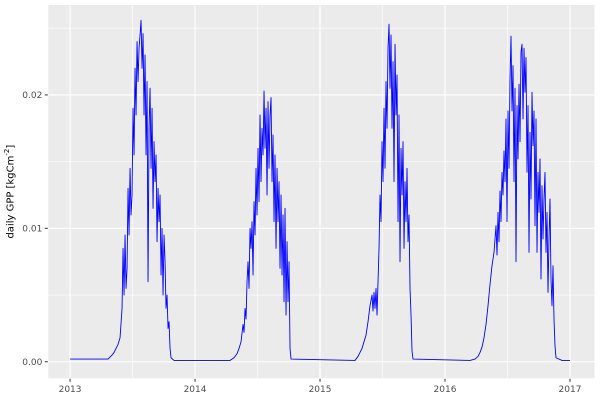 This screenshot has height=400, width=600. I want to click on x-tick-label: 2017, so click(570, 390).